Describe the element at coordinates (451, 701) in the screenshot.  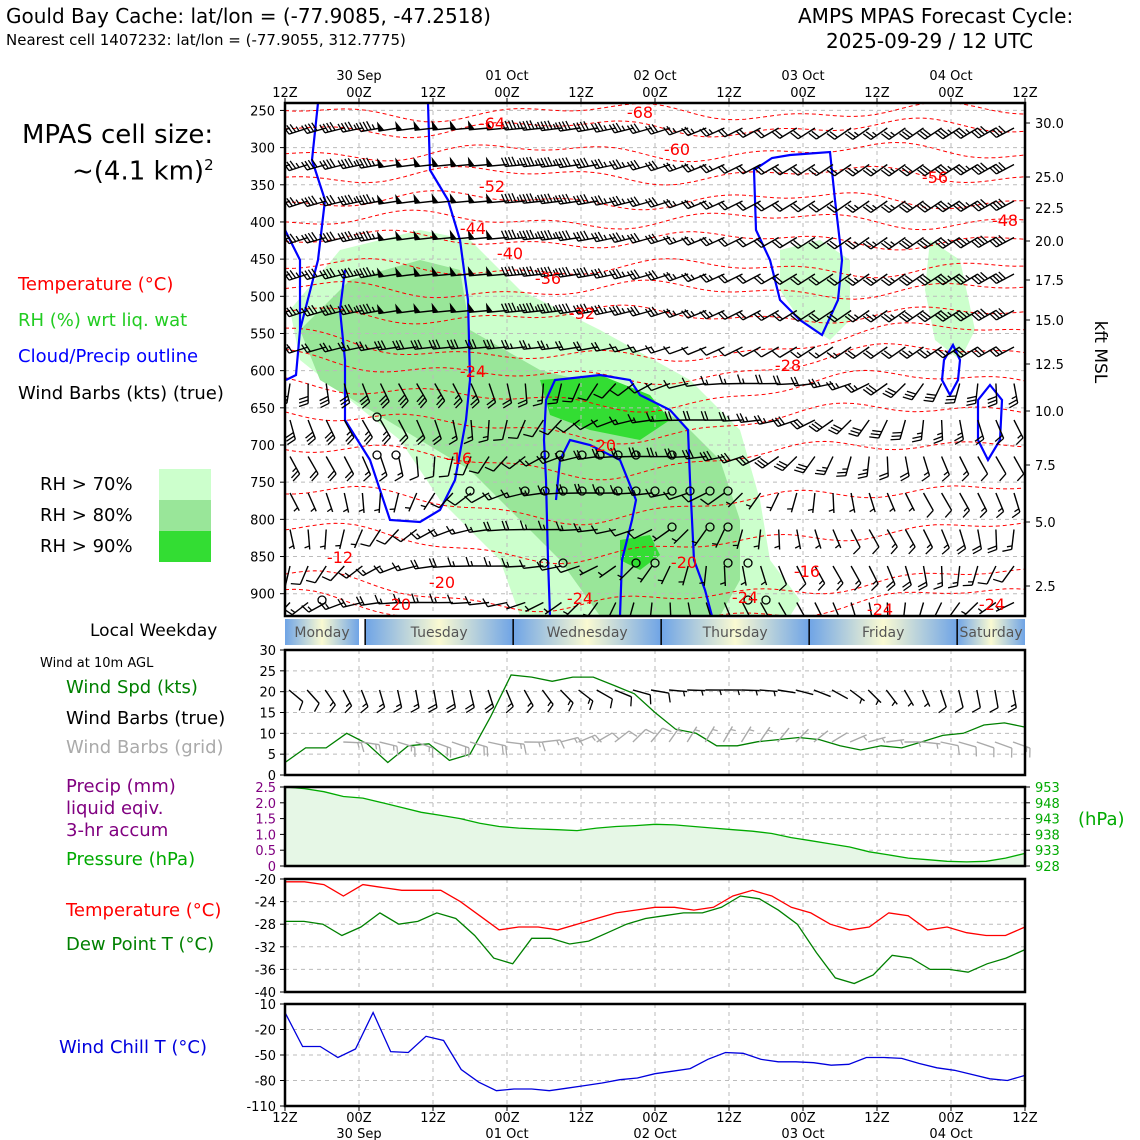
I see `surface-wind-barb` at that location.